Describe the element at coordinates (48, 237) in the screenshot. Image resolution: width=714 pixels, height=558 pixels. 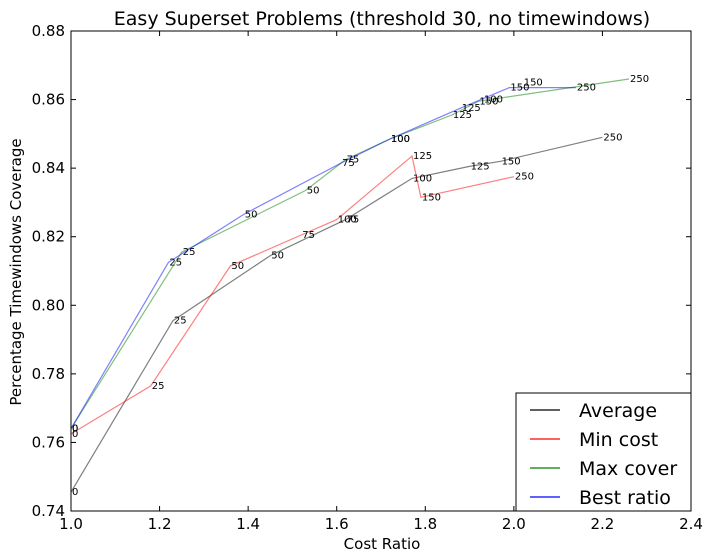
I see `y-tick-label: 0.82` at that location.